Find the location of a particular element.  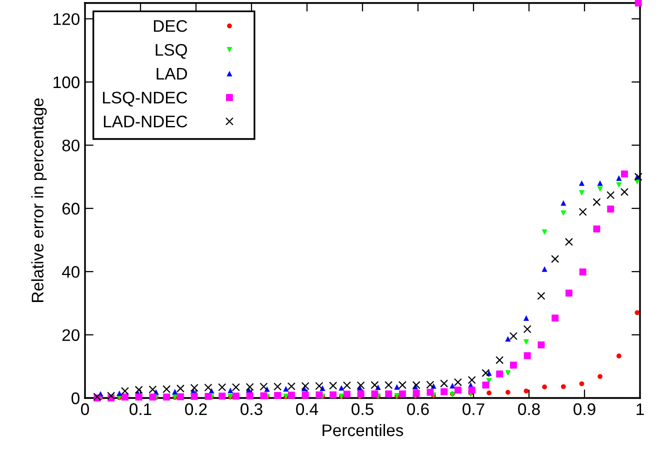

legend-label: DEC is located at coordinates (171, 26).